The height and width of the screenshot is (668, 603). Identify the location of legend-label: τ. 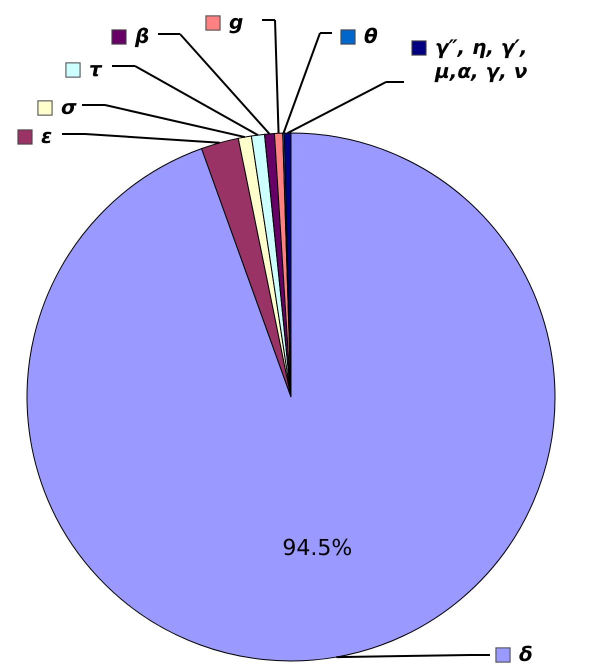
(96, 69).